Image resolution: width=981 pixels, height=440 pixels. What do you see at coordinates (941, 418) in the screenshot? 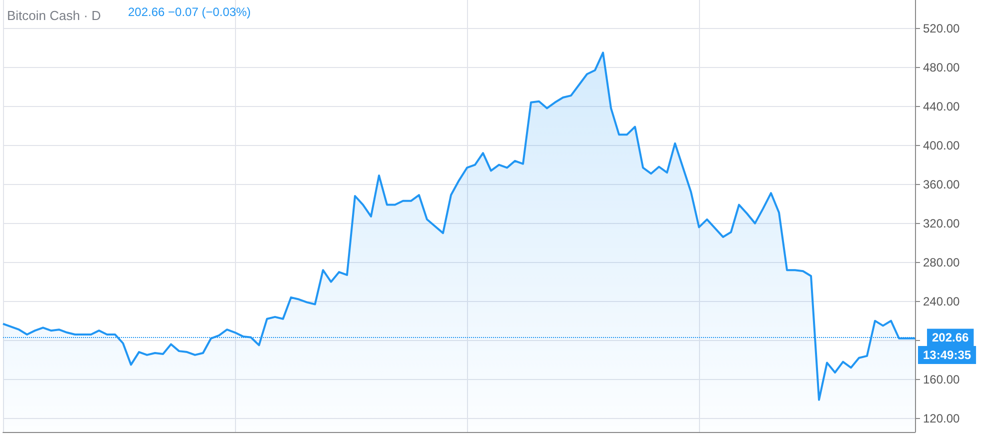
I see `y-tick-label: 120.00` at bounding box center [941, 418].